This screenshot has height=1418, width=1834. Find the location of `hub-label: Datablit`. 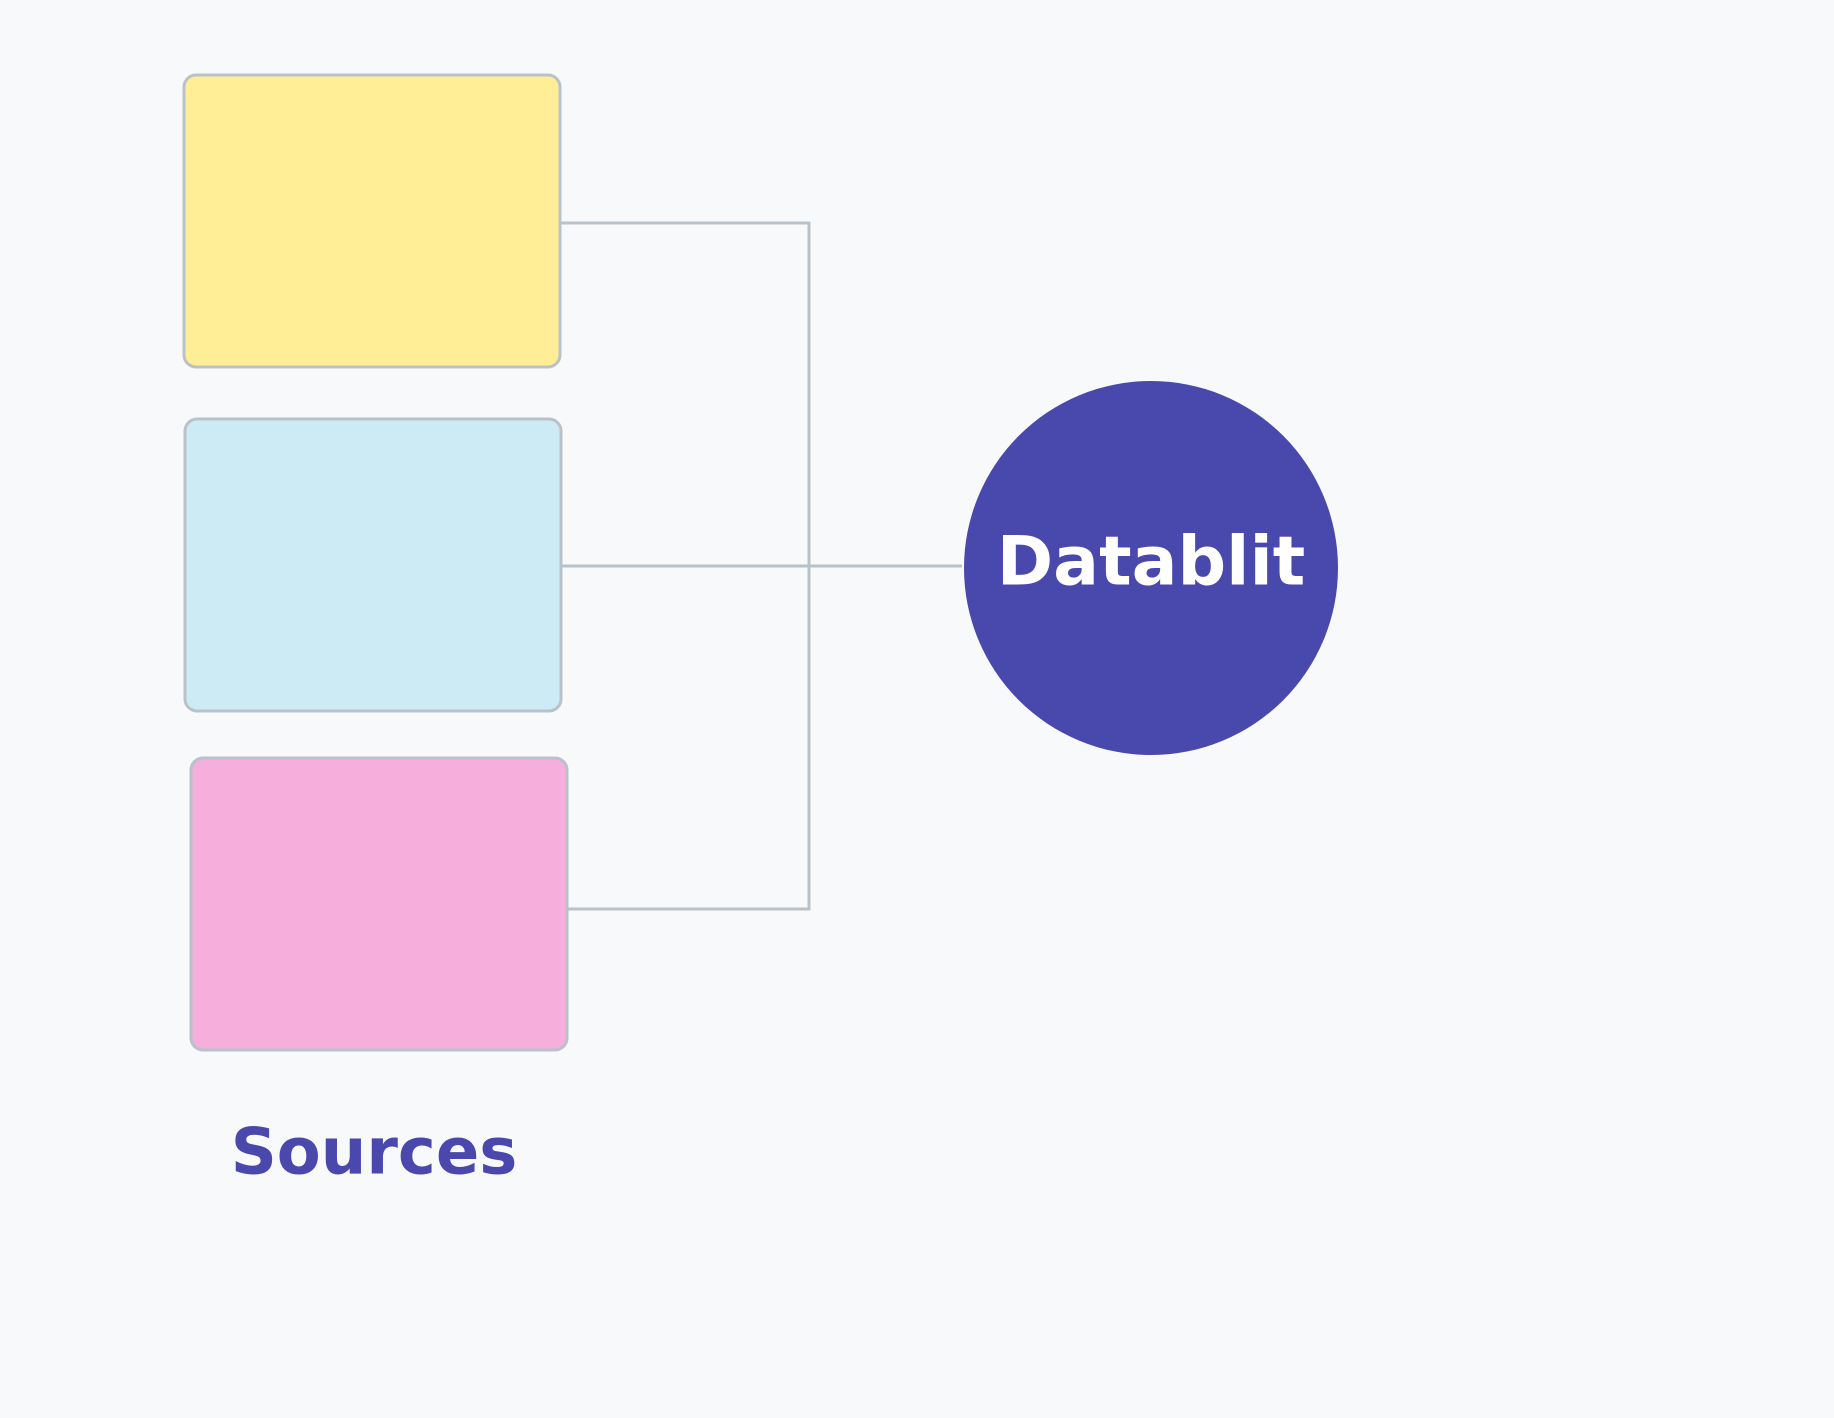

hub-label: Datablit is located at coordinates (1151, 562).